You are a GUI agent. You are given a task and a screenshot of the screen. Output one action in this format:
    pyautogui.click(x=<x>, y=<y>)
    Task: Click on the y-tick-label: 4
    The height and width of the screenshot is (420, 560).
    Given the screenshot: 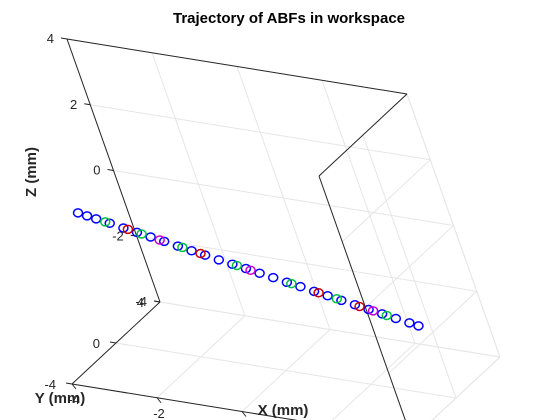 What is the action you would take?
    pyautogui.click(x=140, y=302)
    